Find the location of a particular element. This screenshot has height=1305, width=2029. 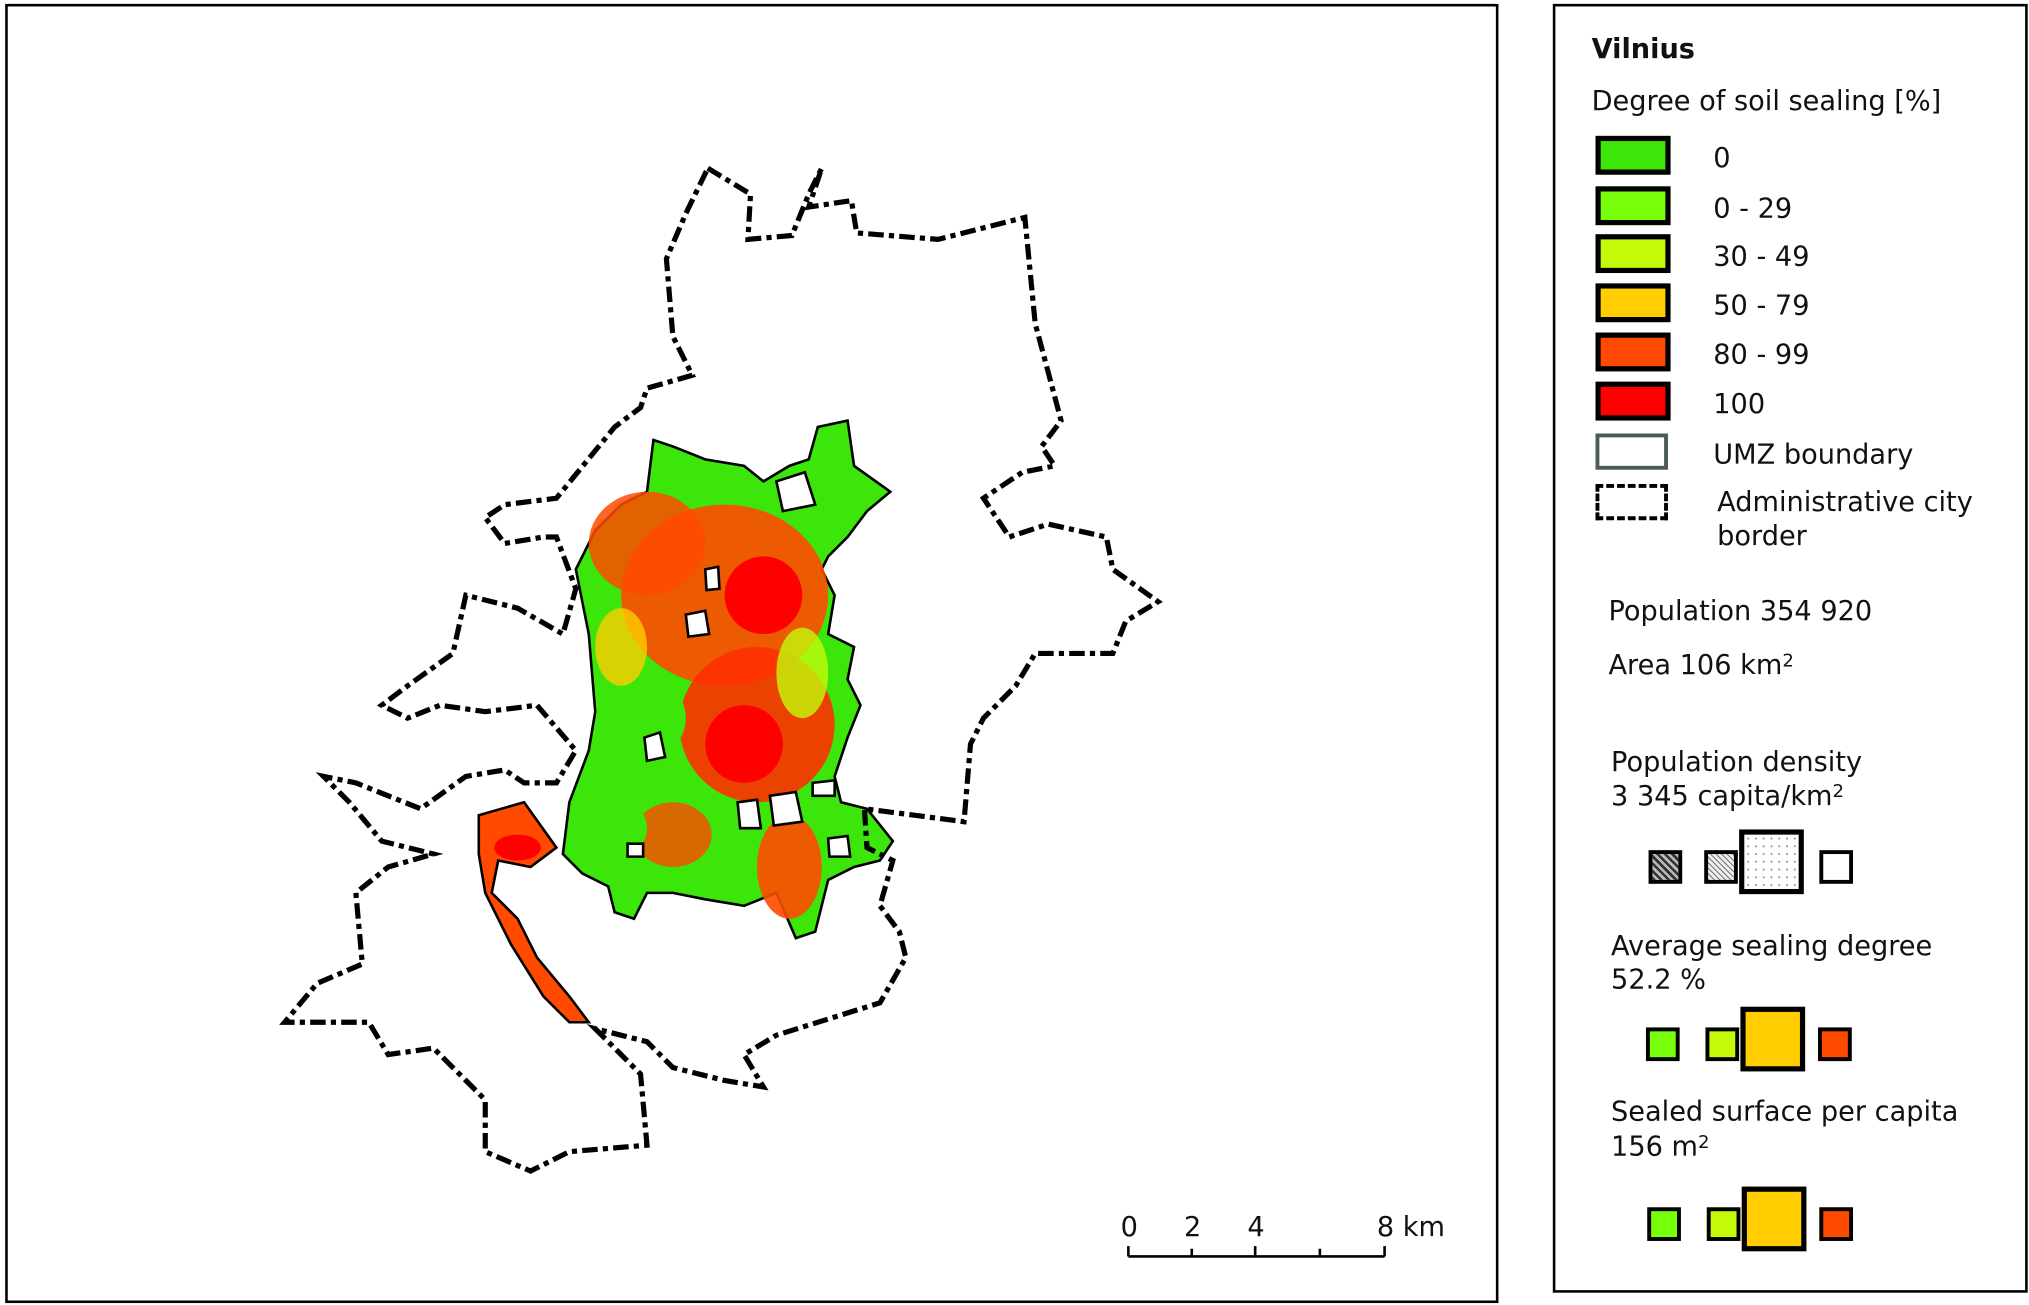

scale-label-2: 2 is located at coordinates (1193, 1227).